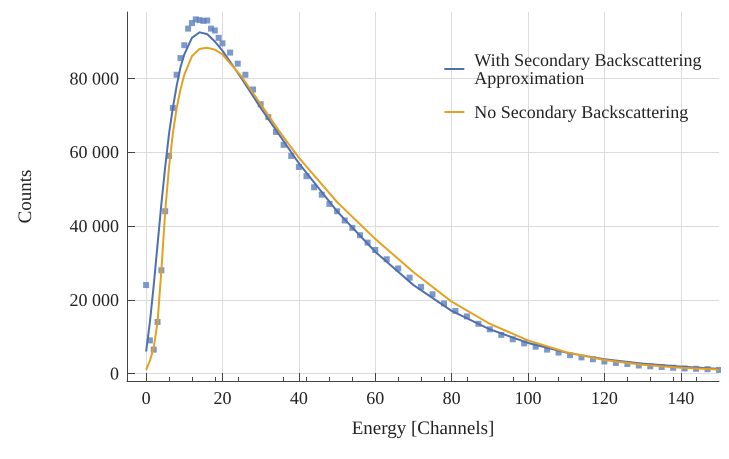  I want to click on y-tick-label: 20 000, so click(94, 300).